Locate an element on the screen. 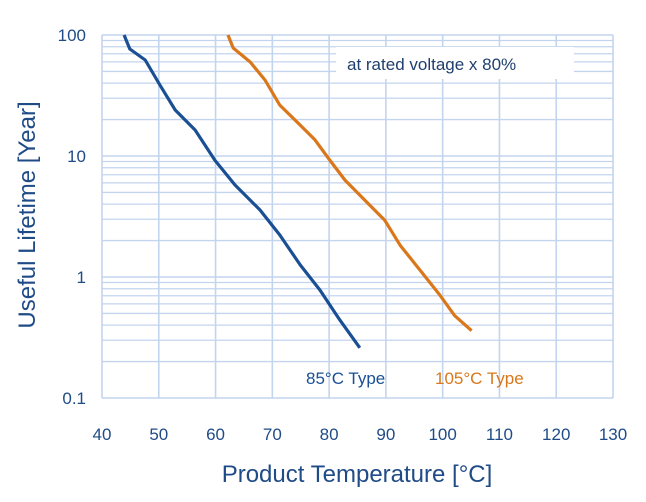  x-axis-title: Product Temperature [°C] is located at coordinates (357, 474).